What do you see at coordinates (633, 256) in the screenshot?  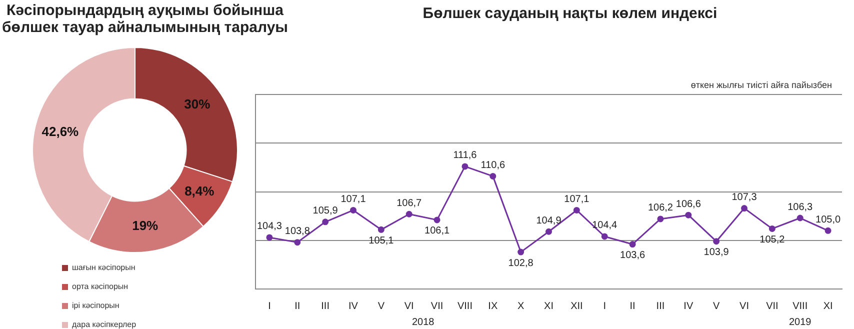 I see `data-label: 103,6` at bounding box center [633, 256].